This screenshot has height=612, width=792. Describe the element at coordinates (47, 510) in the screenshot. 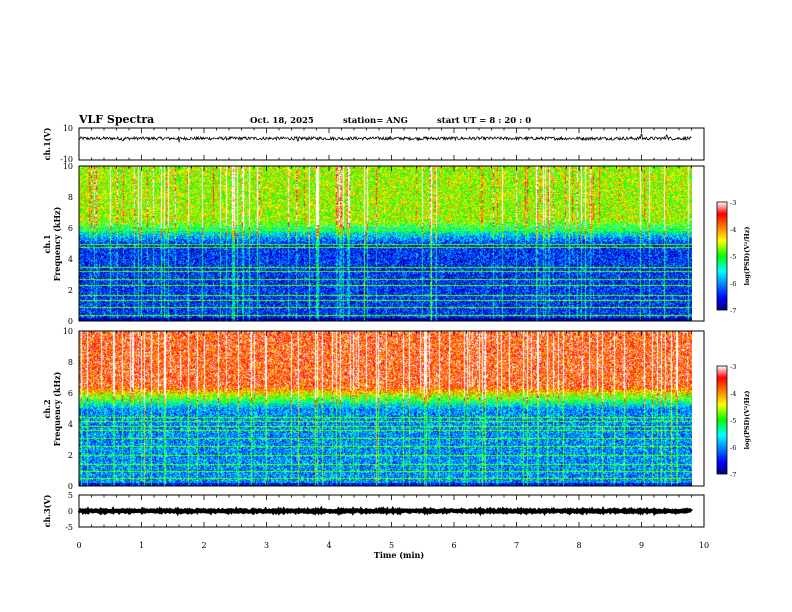

I see `ch3-voltage-ylabel: ch.3(V)` at that location.